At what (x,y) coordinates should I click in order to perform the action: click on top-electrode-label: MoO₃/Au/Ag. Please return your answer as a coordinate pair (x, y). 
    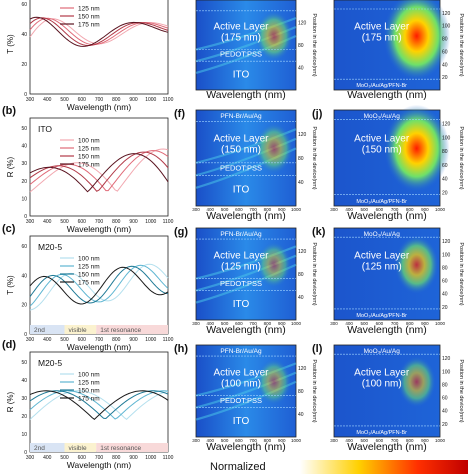
    Looking at the image, I should click on (382, 234).